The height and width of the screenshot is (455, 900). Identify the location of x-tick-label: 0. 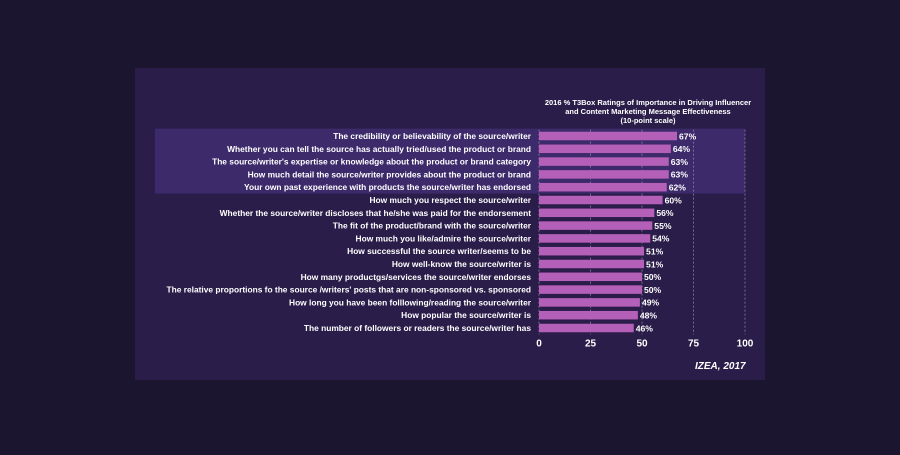
(539, 343).